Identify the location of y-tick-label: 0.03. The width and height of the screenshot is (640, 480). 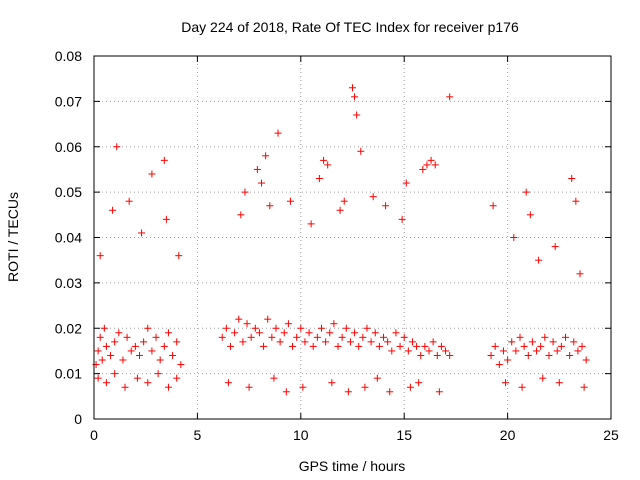
(68, 283).